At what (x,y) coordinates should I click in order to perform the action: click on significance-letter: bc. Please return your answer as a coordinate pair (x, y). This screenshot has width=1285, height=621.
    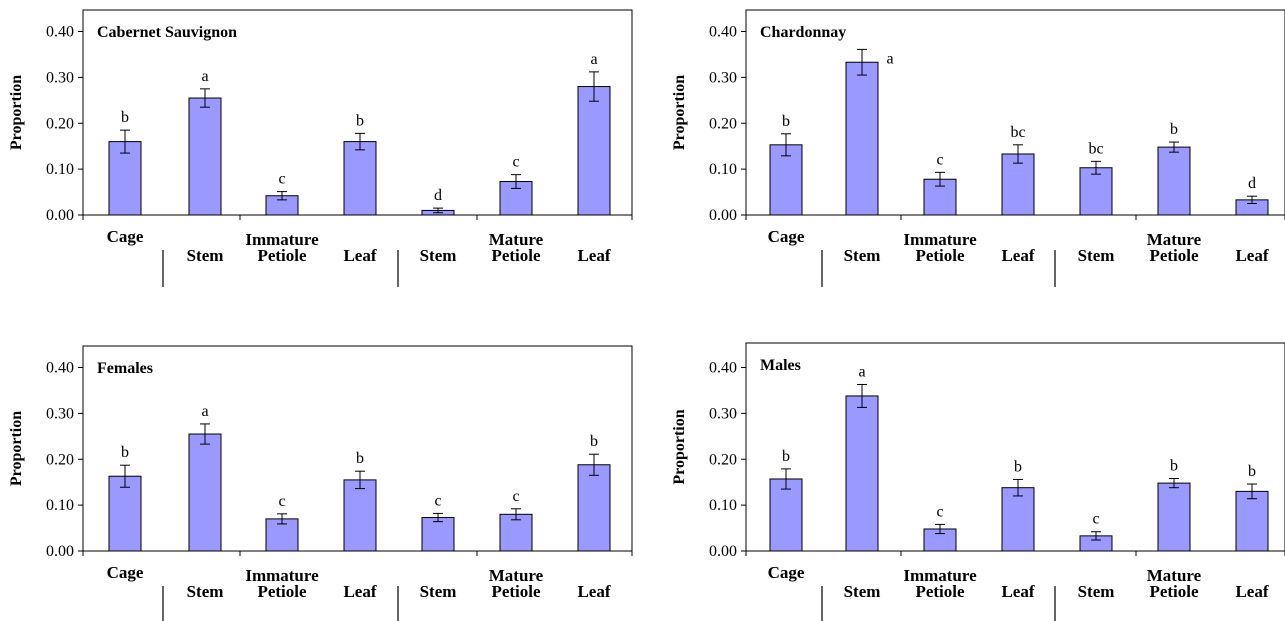
    Looking at the image, I should click on (1095, 148).